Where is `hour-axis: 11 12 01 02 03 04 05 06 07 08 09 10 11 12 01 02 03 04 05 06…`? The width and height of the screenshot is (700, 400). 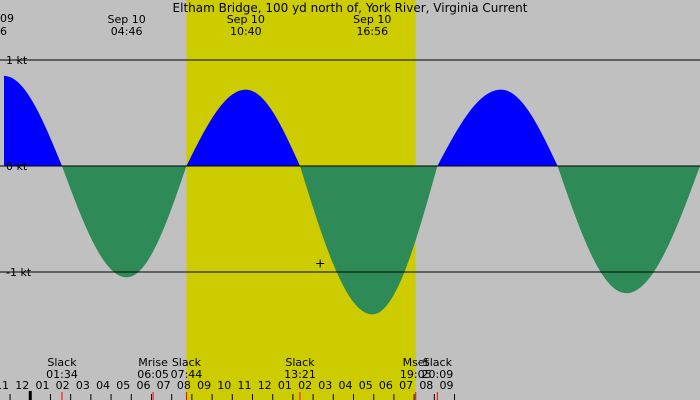
hour-axis: 11 12 01 02 03 04 05 06 07 08 09 10 11 12 01 02 03 04 05 06… is located at coordinates (228, 389).